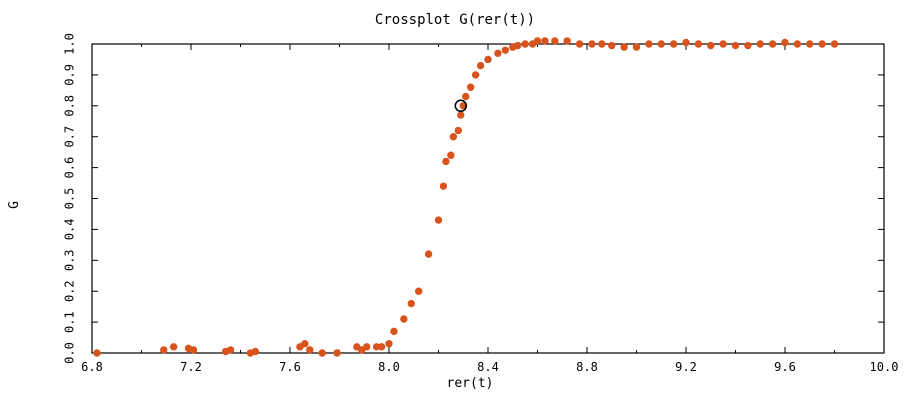 This screenshot has width=910, height=394. What do you see at coordinates (70, 137) in the screenshot?
I see `y-tick-label: 0.7` at bounding box center [70, 137].